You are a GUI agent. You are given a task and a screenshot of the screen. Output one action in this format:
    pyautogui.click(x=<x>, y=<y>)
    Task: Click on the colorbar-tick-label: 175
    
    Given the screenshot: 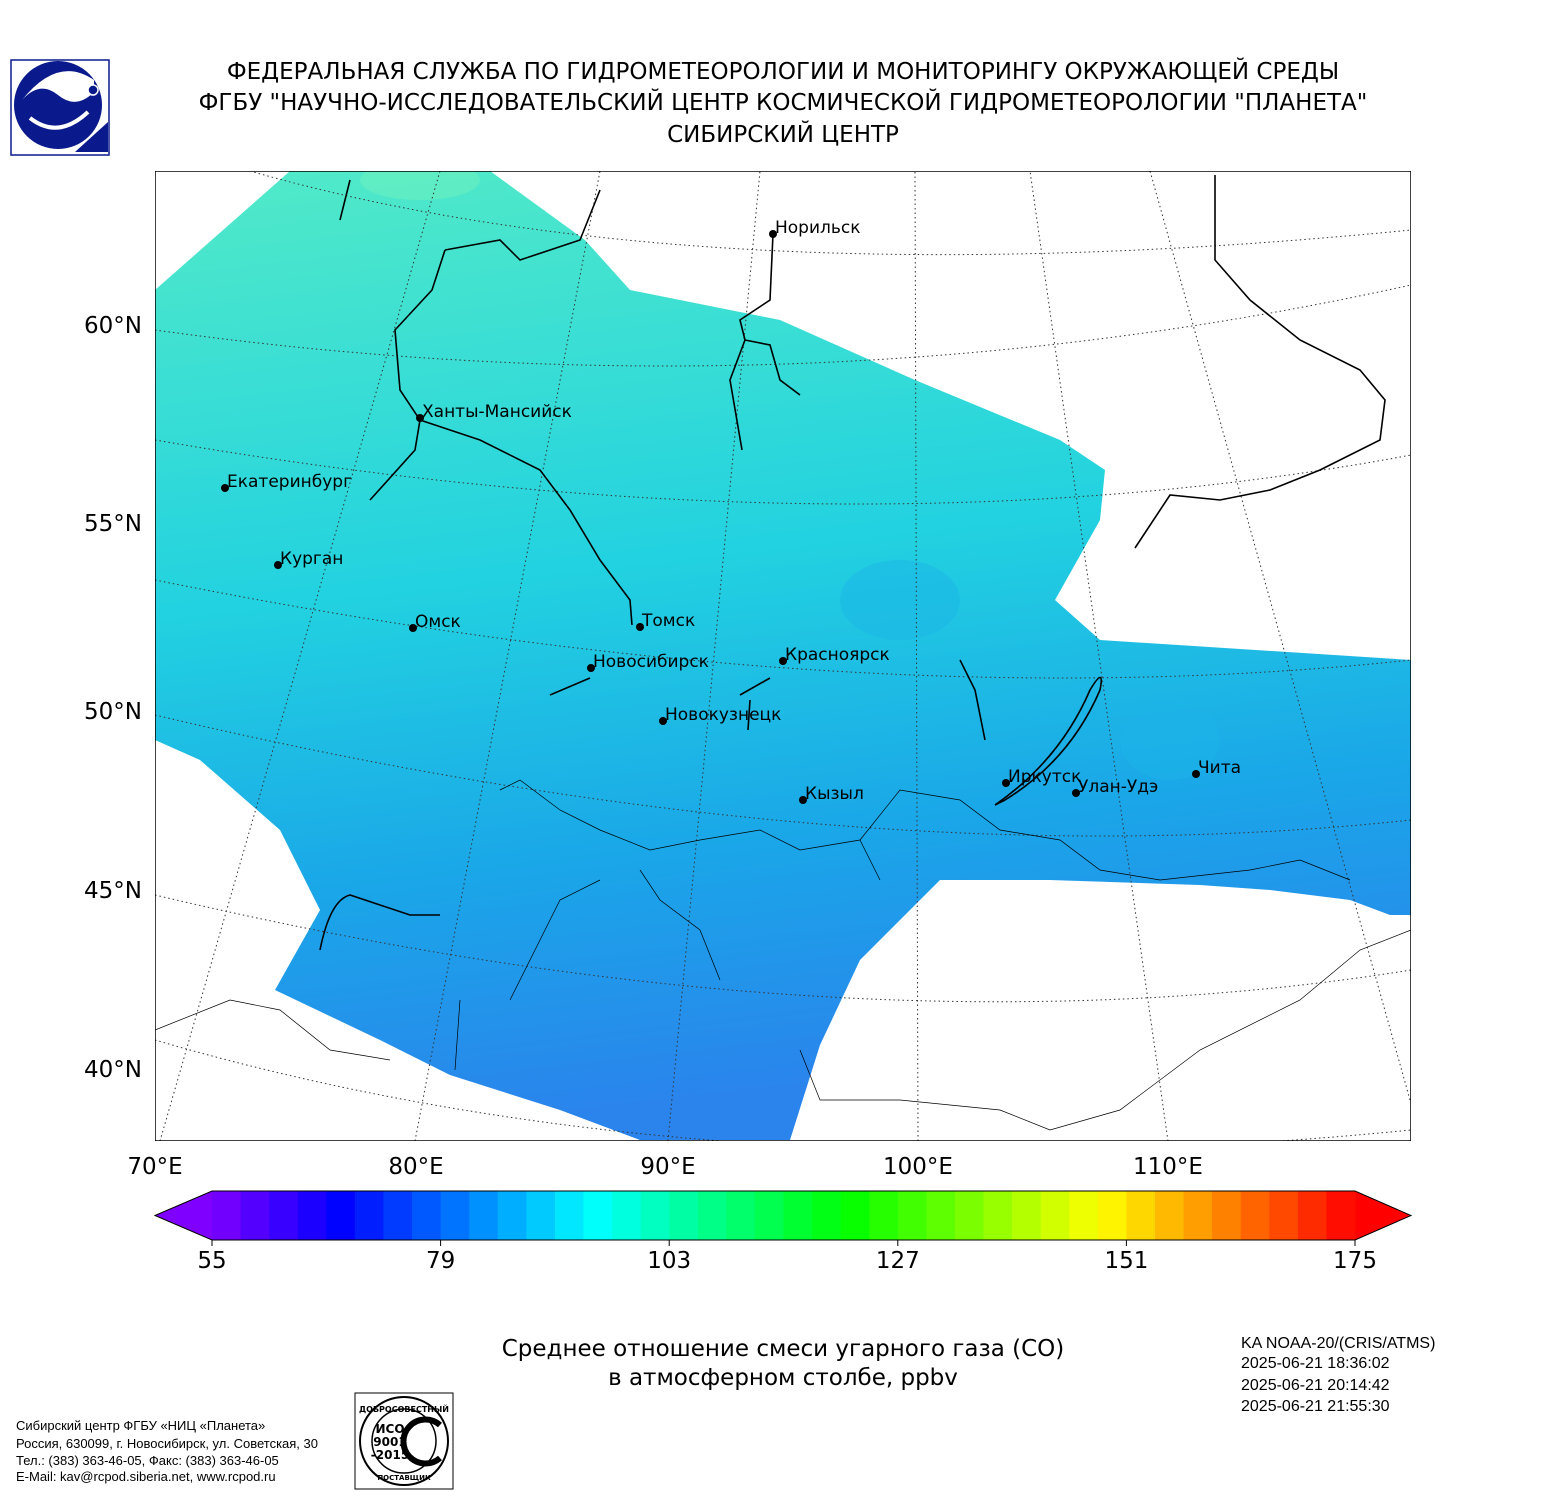 What is the action you would take?
    pyautogui.click(x=1355, y=1261)
    